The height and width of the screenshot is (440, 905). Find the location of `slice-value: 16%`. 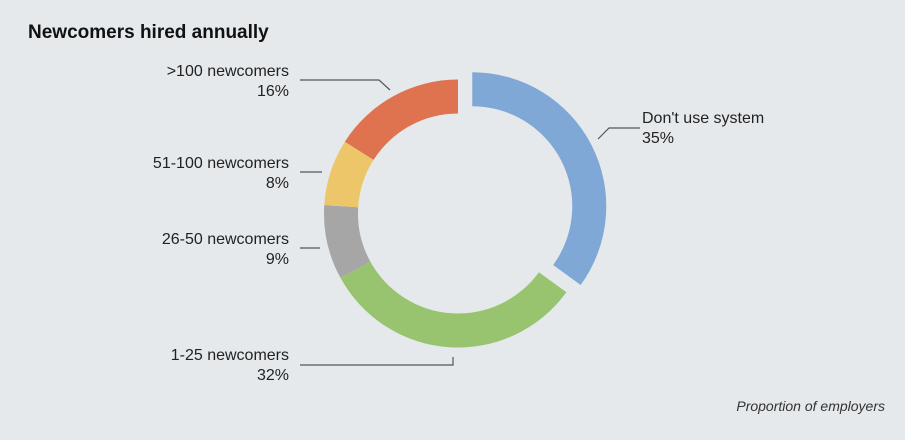

slice-value: 16% is located at coordinates (272, 91).